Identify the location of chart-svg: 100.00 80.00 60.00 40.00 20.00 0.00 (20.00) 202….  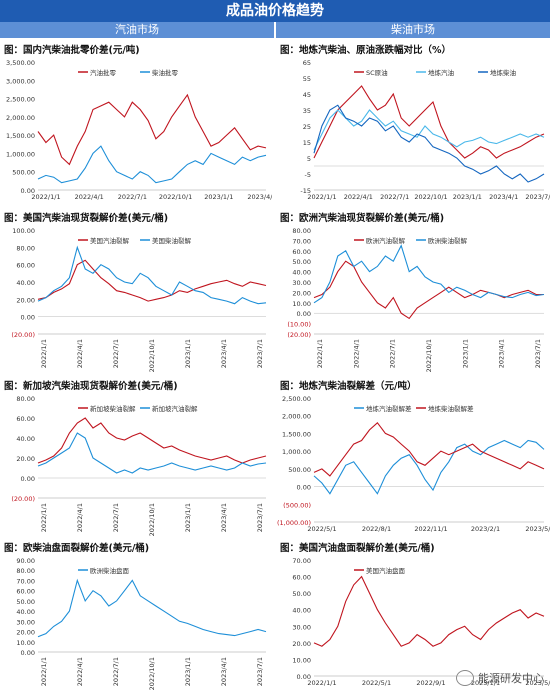
(139, 299).